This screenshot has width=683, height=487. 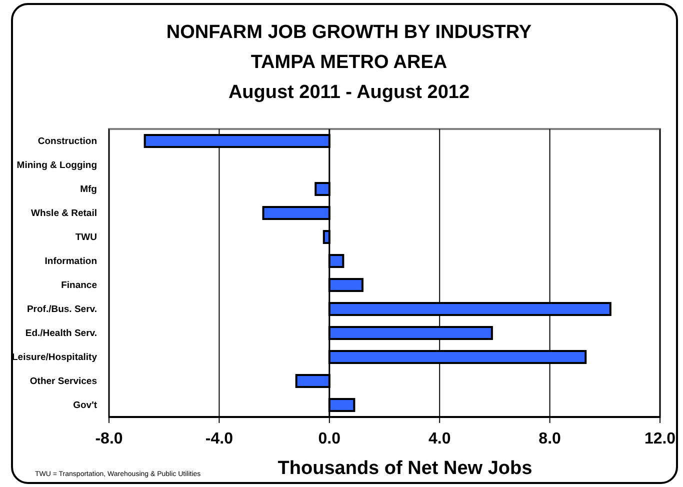 What do you see at coordinates (439, 439) in the screenshot?
I see `x-tick-label: 4.0` at bounding box center [439, 439].